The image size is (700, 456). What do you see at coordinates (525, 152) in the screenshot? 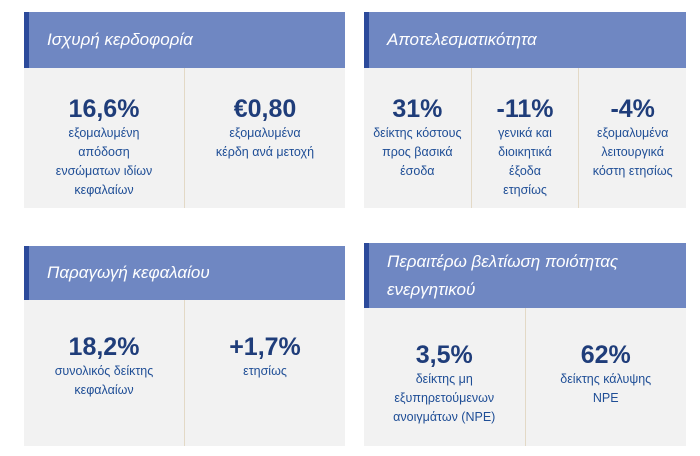
I see `metric-label: διοικητικά` at bounding box center [525, 152].